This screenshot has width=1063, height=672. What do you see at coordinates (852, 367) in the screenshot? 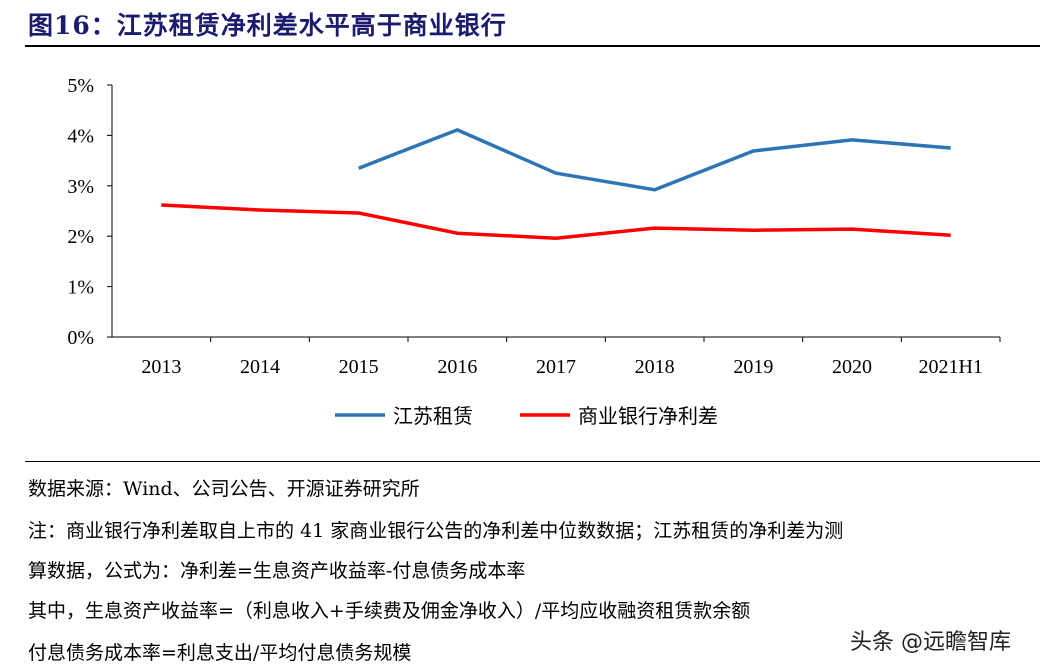
I see `x-tick-label: 2020` at bounding box center [852, 367].